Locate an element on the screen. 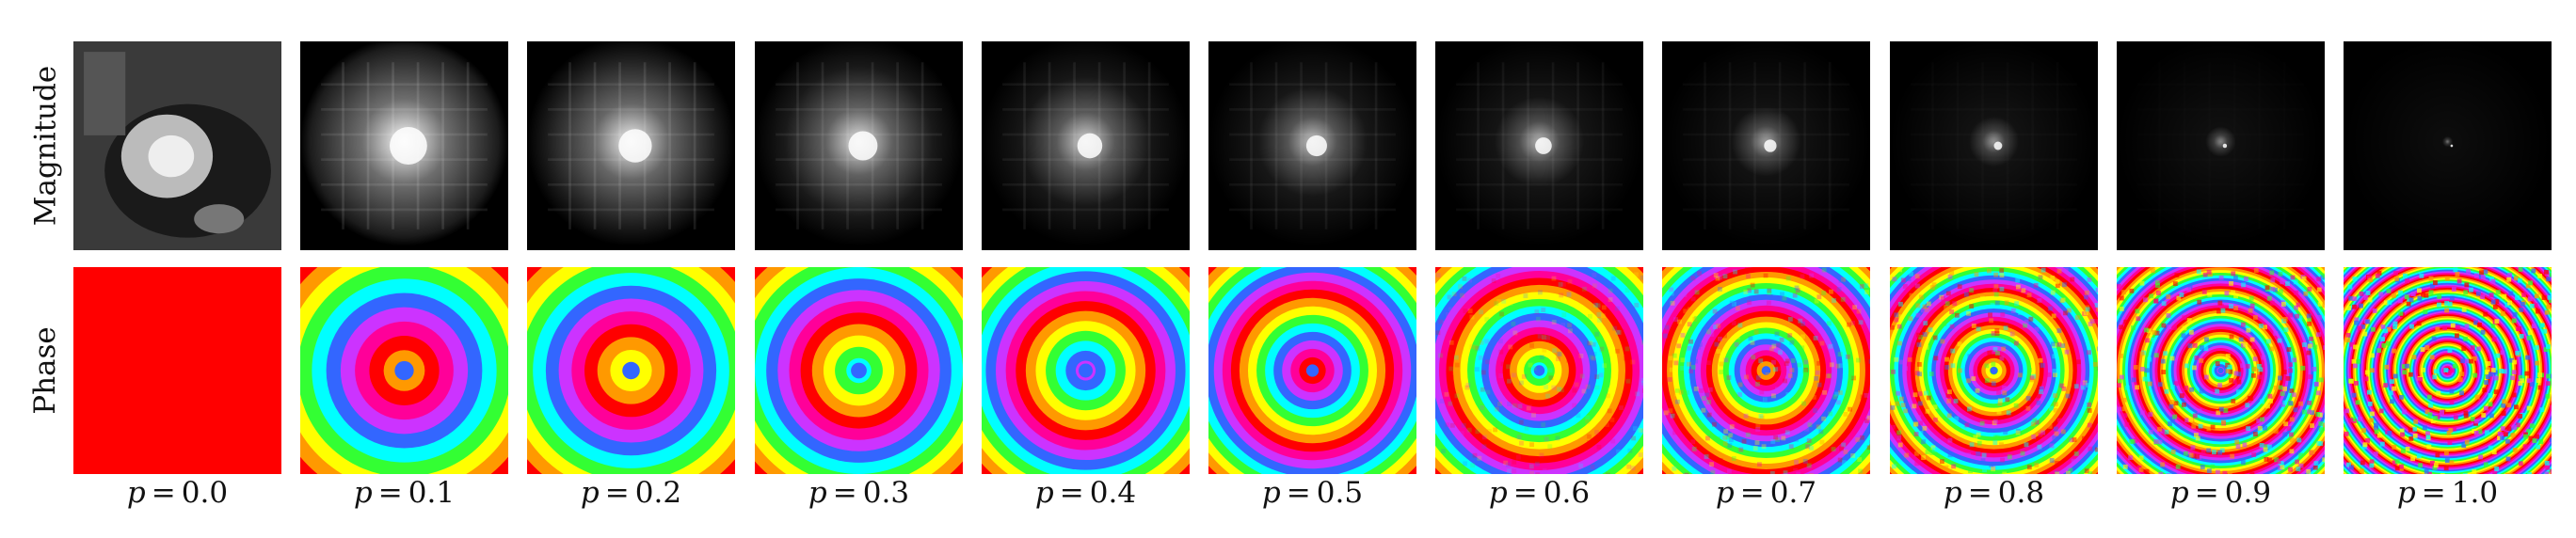 The width and height of the screenshot is (2576, 538). p-value: 0.6 is located at coordinates (1567, 493).